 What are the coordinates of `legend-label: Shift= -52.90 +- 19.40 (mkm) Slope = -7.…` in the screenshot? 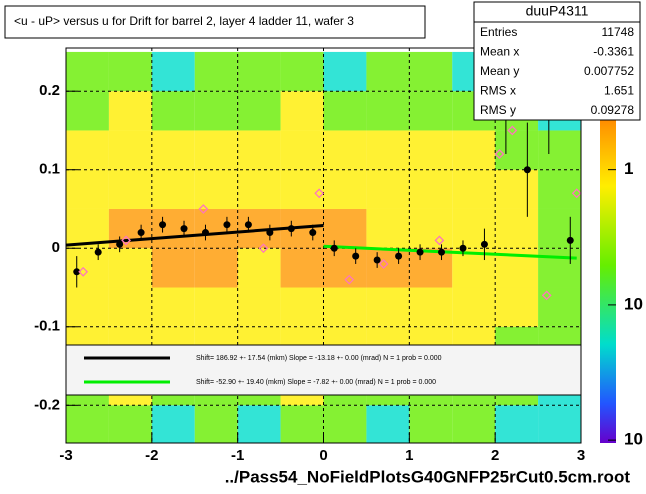 It's located at (316, 382).